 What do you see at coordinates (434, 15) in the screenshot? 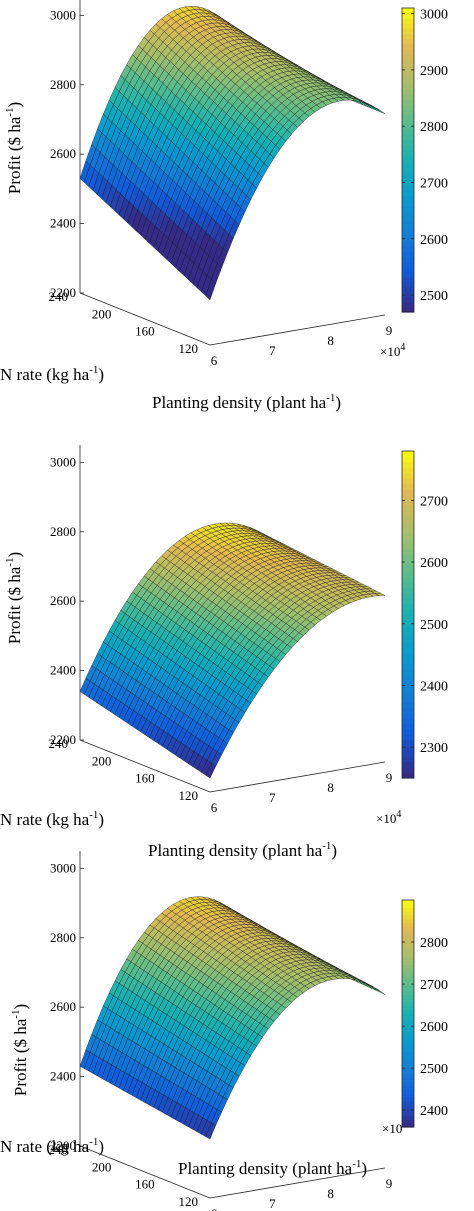
I see `colorbar-tick-label: 3000` at bounding box center [434, 15].